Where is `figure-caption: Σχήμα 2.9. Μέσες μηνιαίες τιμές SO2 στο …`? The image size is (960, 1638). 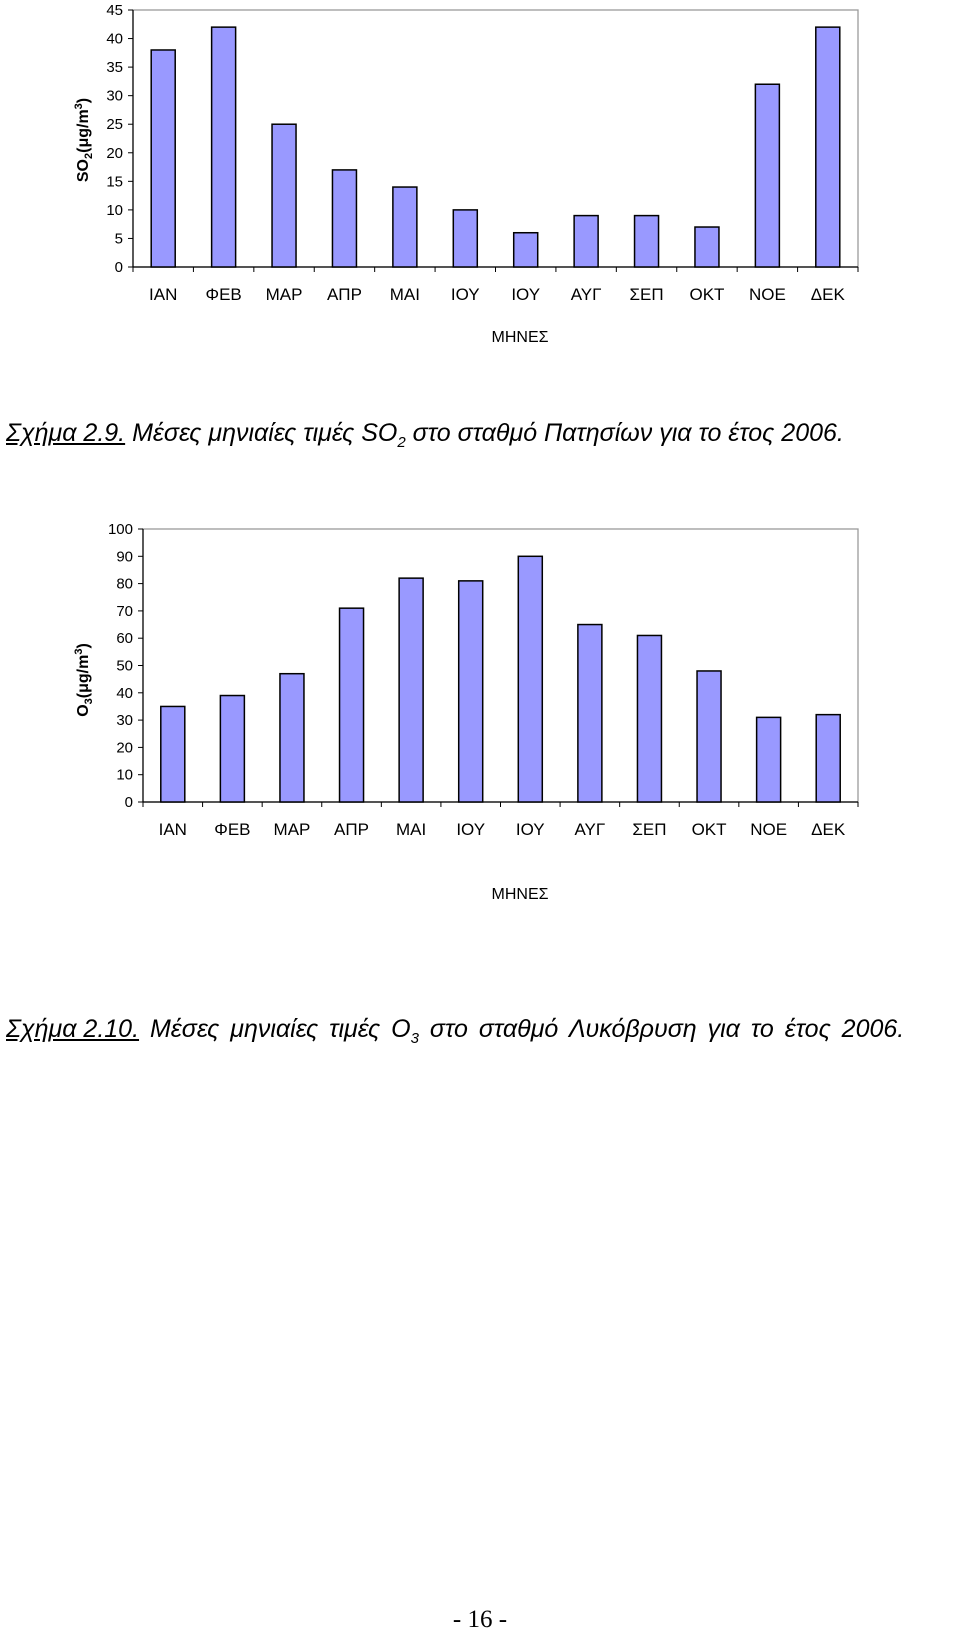 figure-caption: Σχήμα 2.9. Μέσες μηνιαίες τιμές SO2 στο … is located at coordinates (425, 438).